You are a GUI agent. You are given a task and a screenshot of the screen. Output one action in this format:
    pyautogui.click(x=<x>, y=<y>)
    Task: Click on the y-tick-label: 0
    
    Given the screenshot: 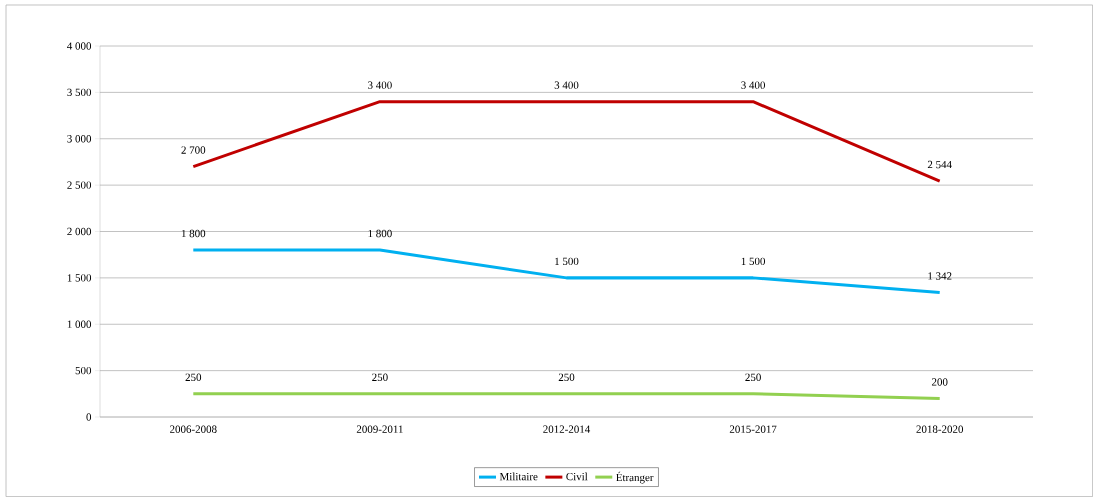 What is the action you would take?
    pyautogui.click(x=89, y=417)
    